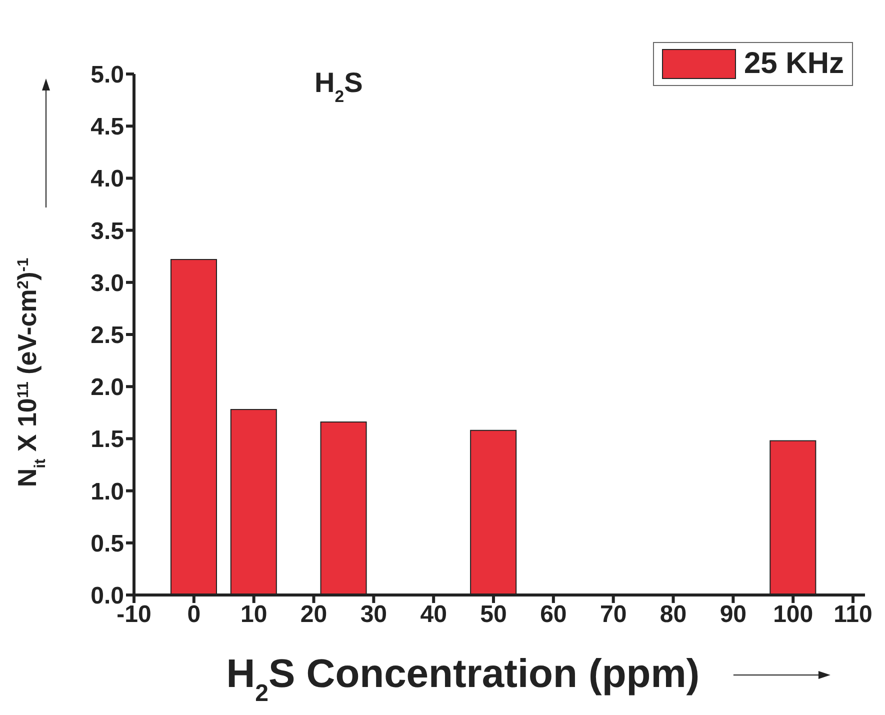 The height and width of the screenshot is (715, 885). What do you see at coordinates (107, 75) in the screenshot?
I see `y-tick-label: 5.0` at bounding box center [107, 75].